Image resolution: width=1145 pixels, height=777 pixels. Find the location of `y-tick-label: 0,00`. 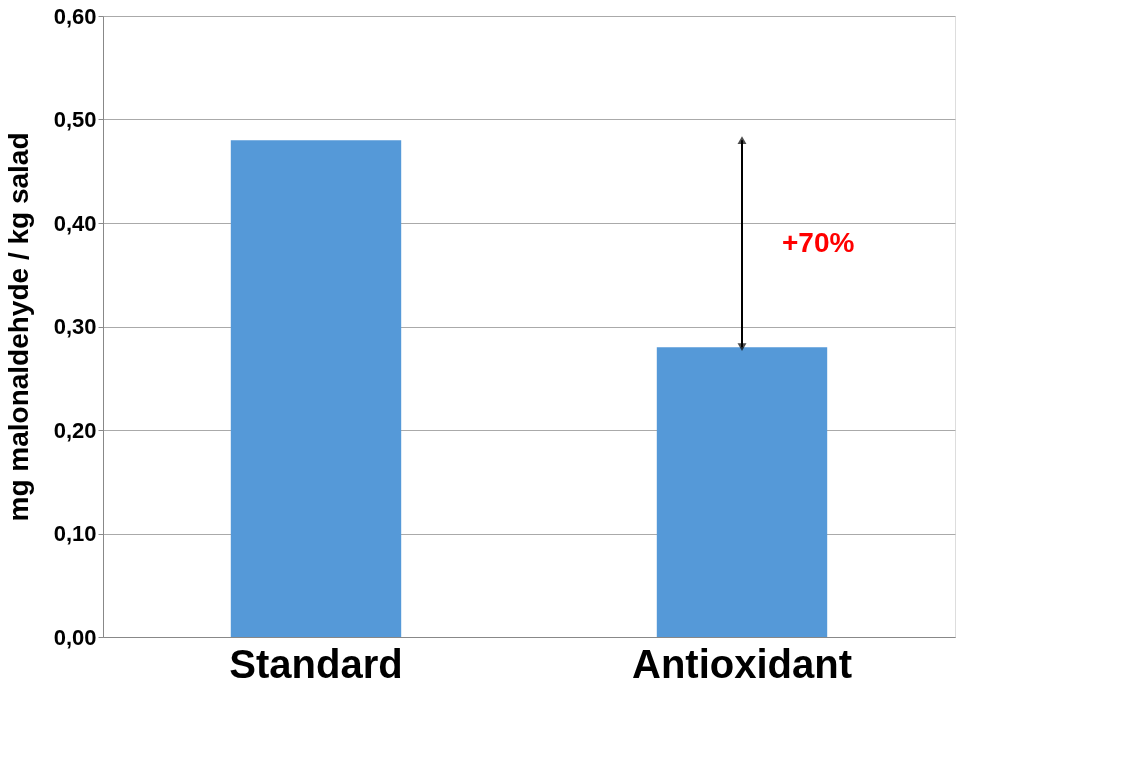

y-tick-label: 0,00 is located at coordinates (75, 637).